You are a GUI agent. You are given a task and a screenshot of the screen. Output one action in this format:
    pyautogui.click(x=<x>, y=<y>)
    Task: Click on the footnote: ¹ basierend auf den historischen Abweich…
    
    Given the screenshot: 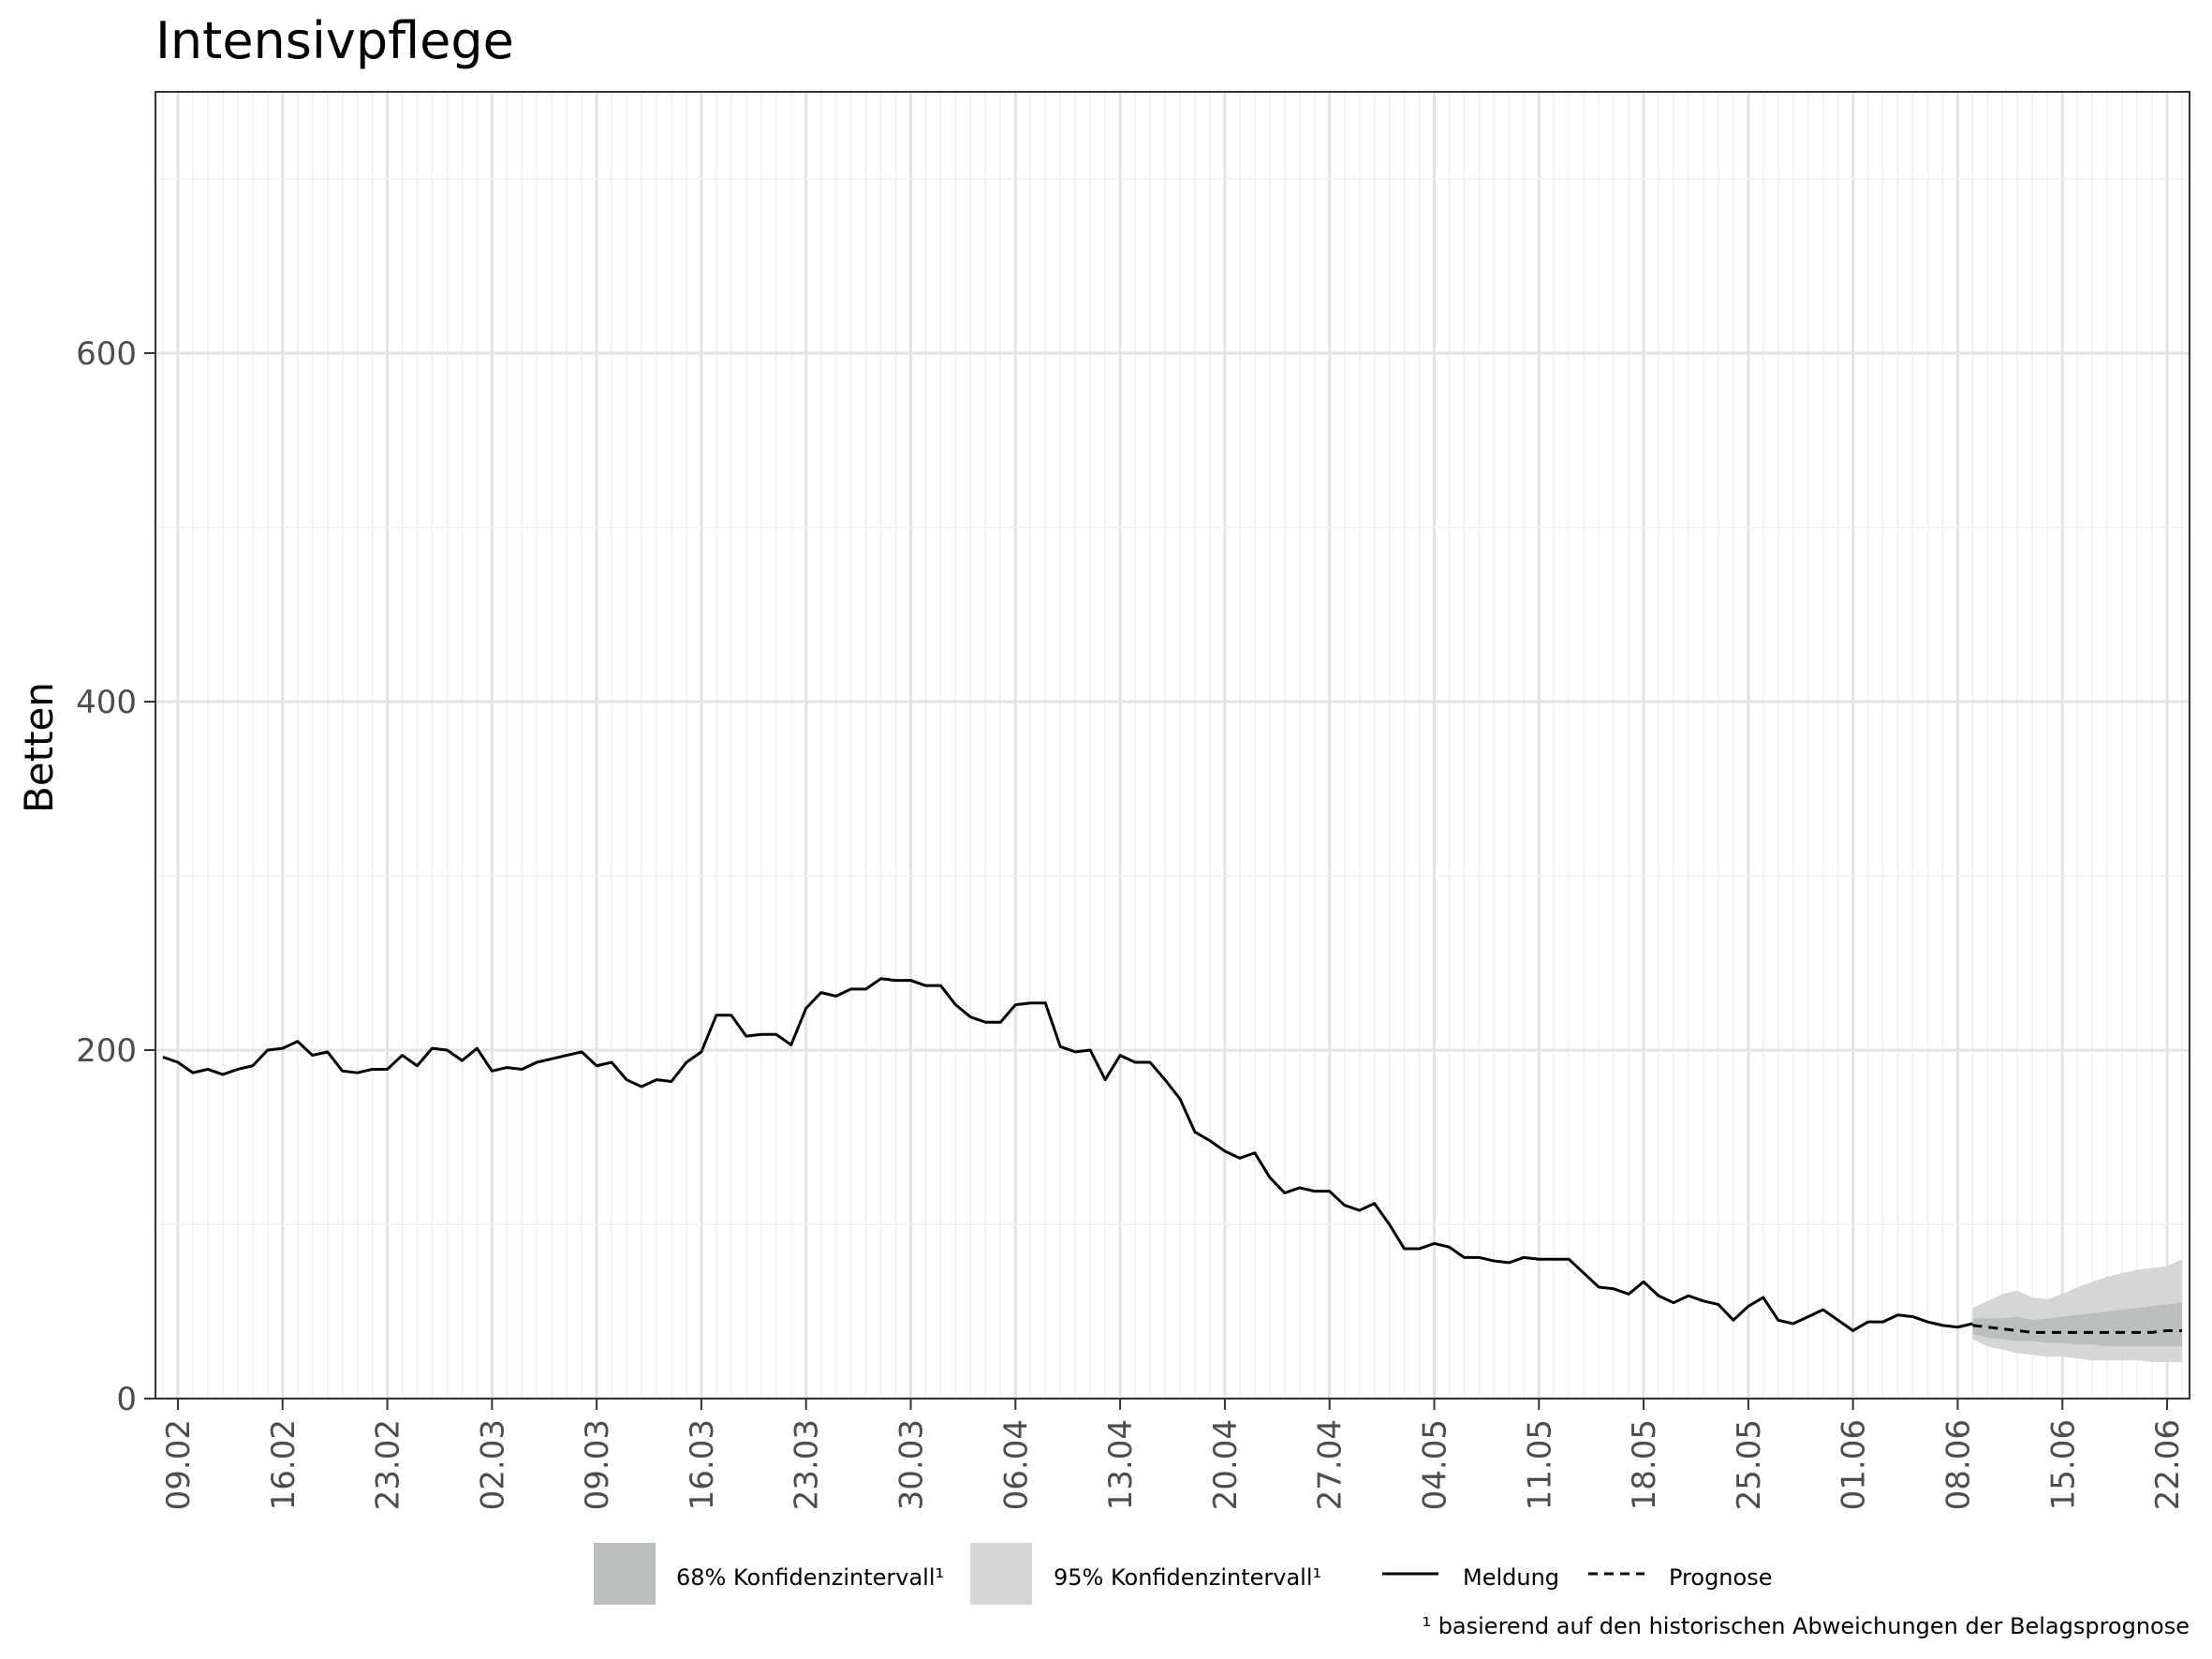 What is the action you would take?
    pyautogui.click(x=1806, y=1626)
    